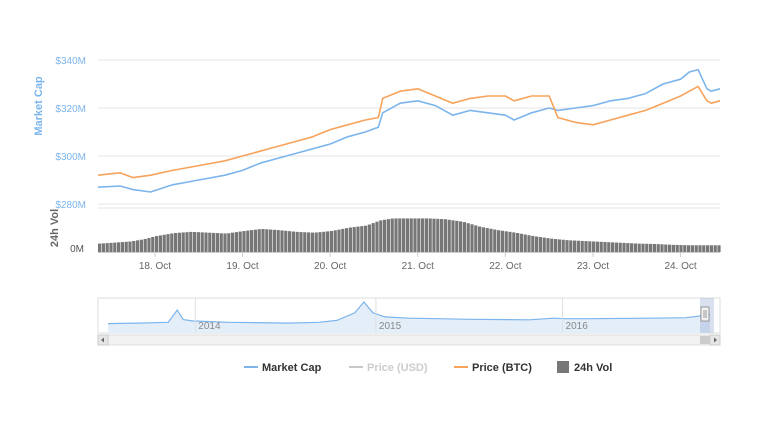 The image size is (764, 433). What do you see at coordinates (502, 368) in the screenshot?
I see `legend-label: Price (BTC)` at bounding box center [502, 368].